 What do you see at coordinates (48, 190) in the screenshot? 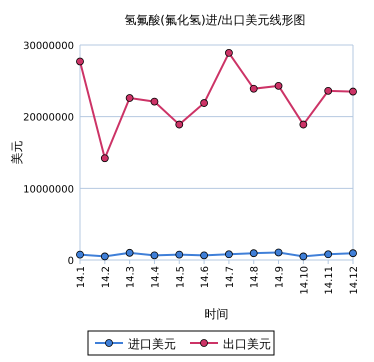
I see `y-tick-label: 10000000` at bounding box center [48, 190].